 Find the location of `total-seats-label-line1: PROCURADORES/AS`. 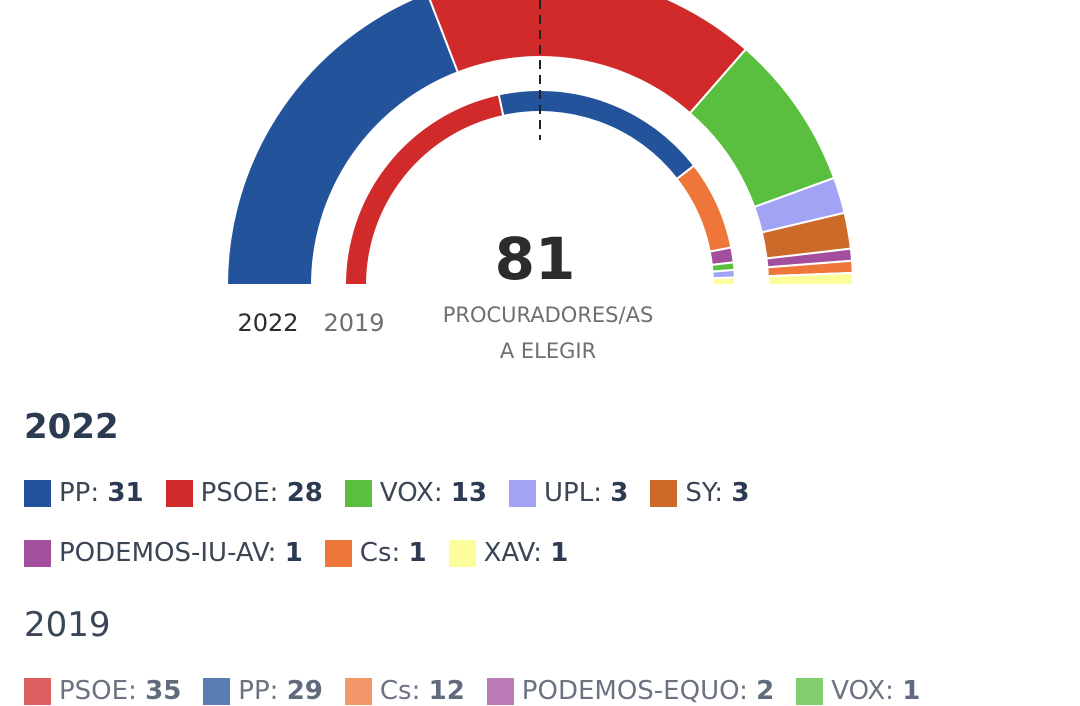

total-seats-label-line1: PROCURADORES/AS is located at coordinates (548, 315).